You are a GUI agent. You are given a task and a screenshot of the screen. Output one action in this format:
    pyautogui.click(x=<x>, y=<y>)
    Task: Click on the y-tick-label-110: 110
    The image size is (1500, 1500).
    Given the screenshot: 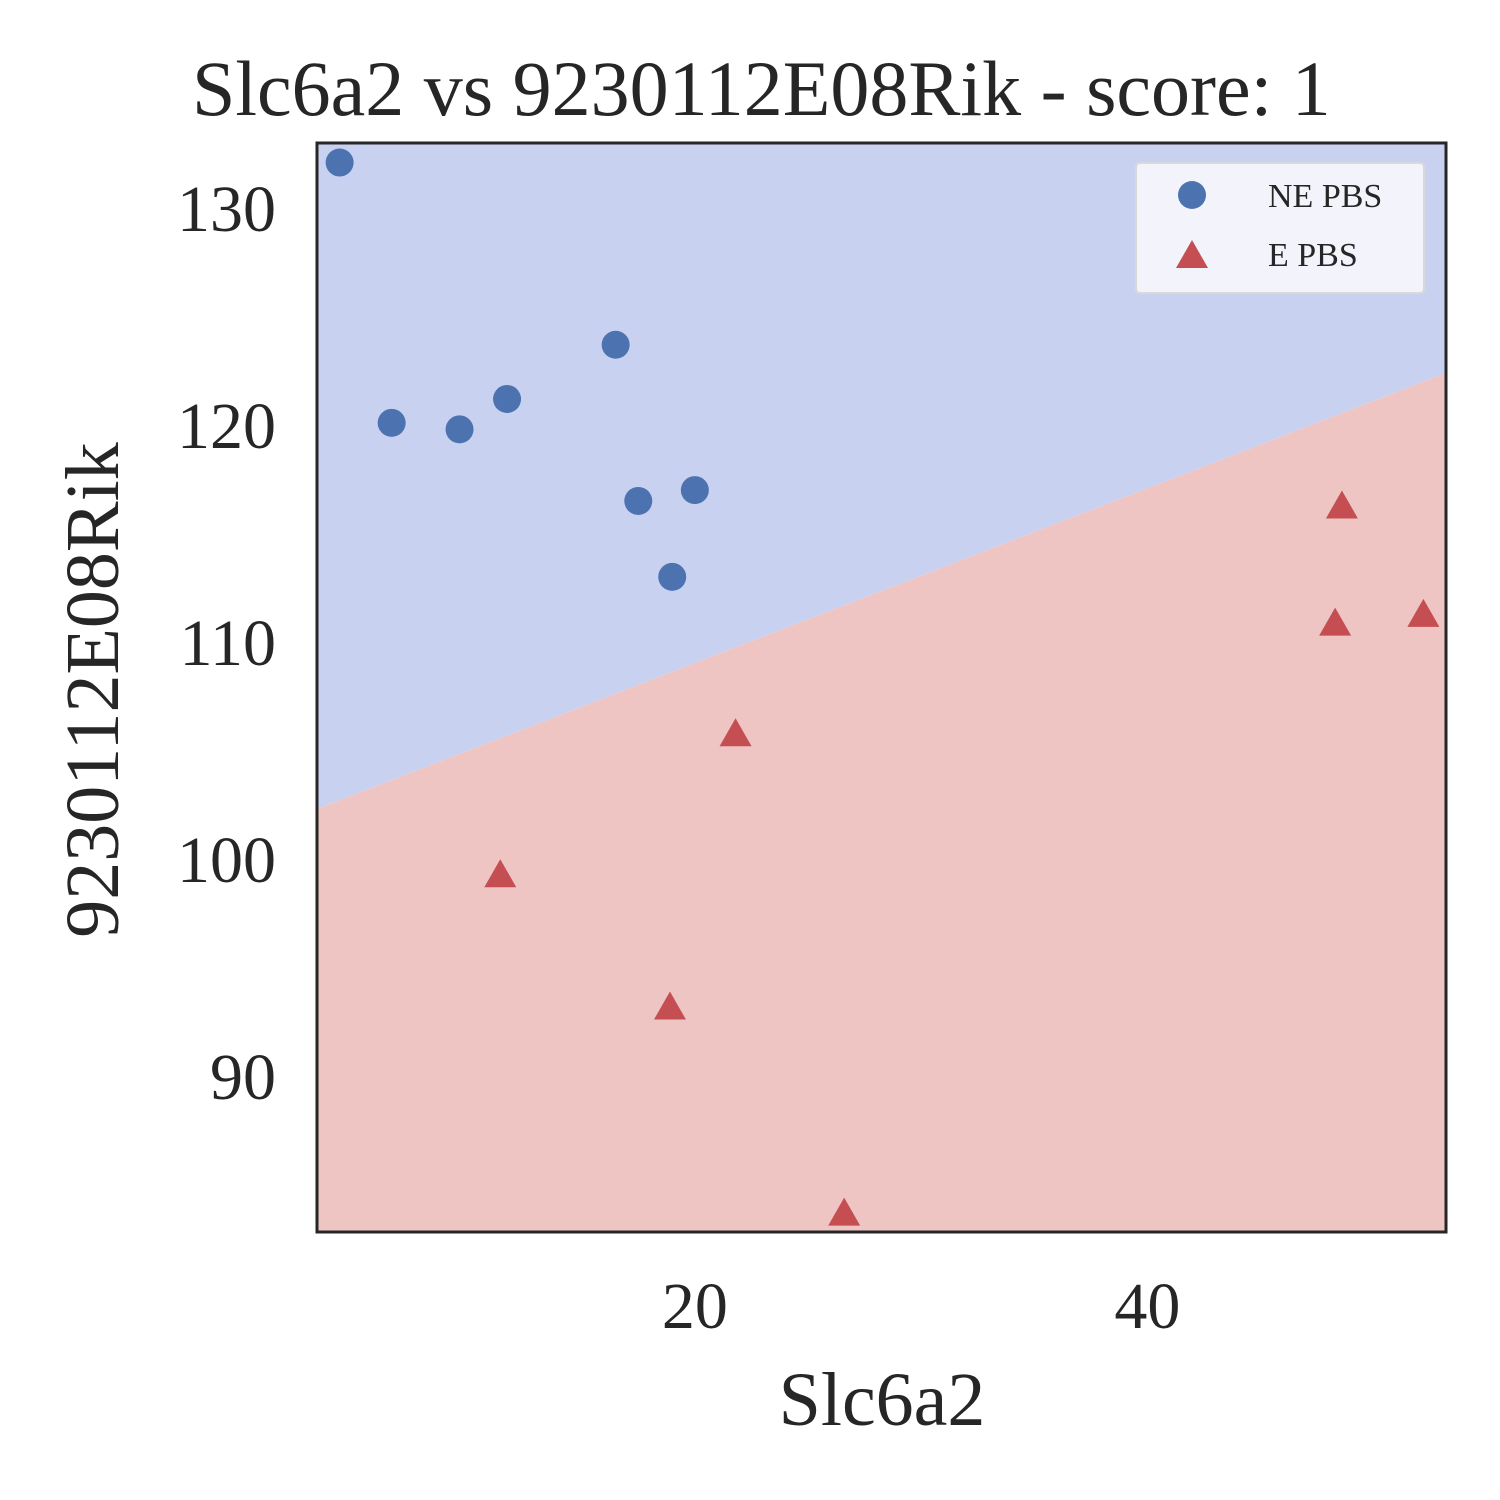 What is the action you would take?
    pyautogui.click(x=227, y=643)
    